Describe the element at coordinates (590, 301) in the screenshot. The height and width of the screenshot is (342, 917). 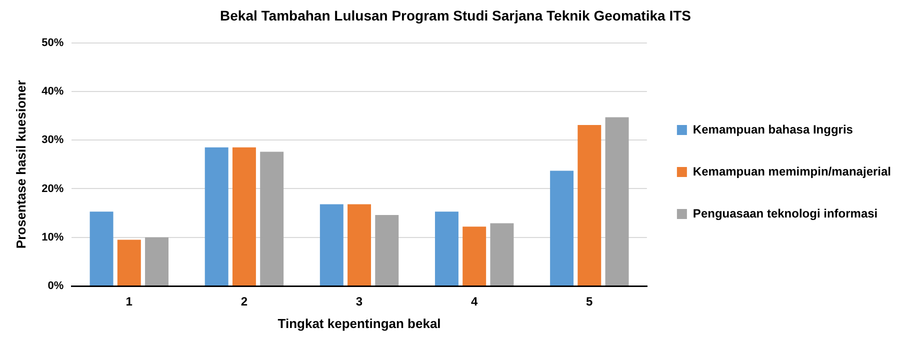
I see `x-tick-label: 5` at that location.